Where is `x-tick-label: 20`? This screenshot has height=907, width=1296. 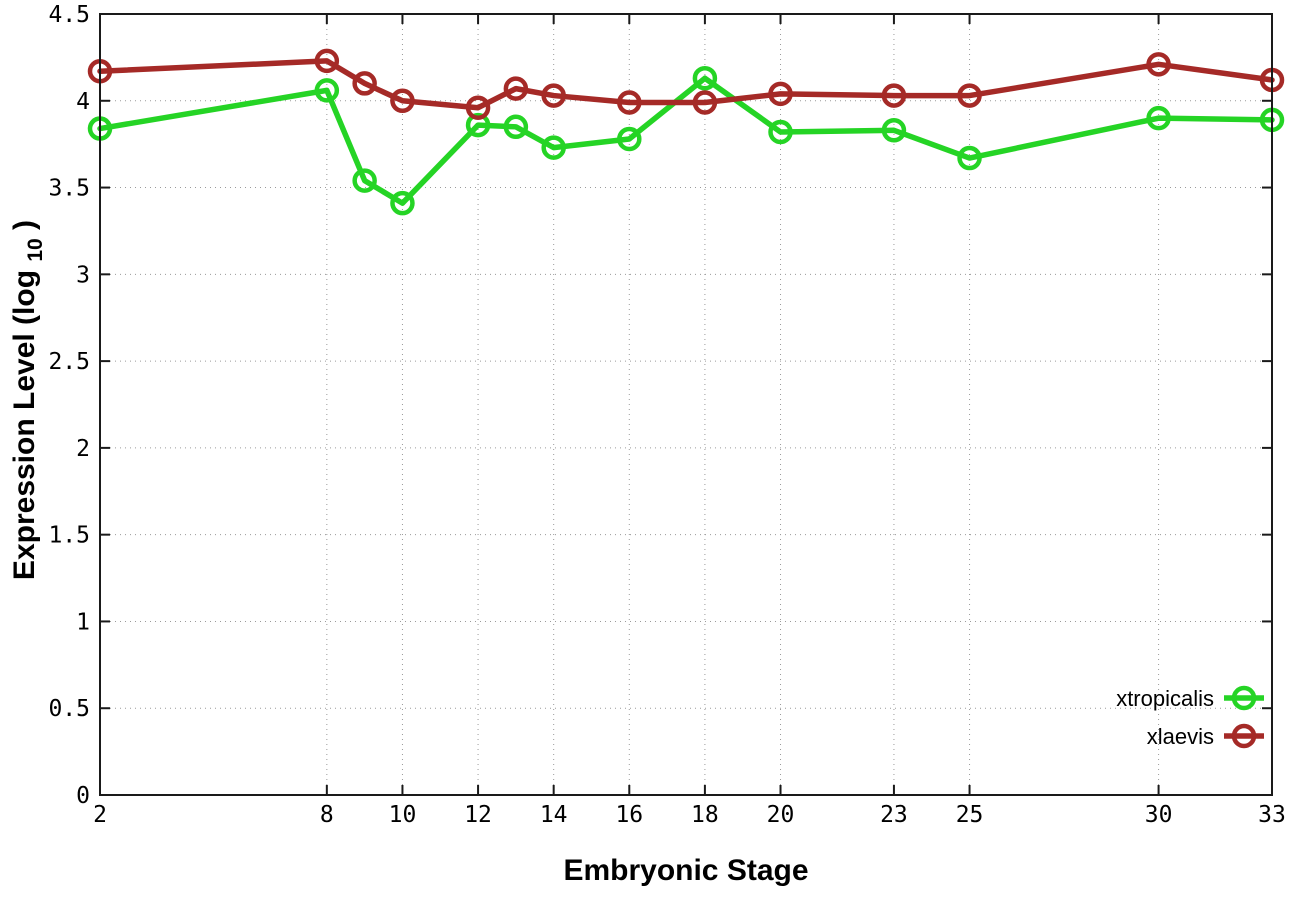 x-tick-label: 20 is located at coordinates (781, 815).